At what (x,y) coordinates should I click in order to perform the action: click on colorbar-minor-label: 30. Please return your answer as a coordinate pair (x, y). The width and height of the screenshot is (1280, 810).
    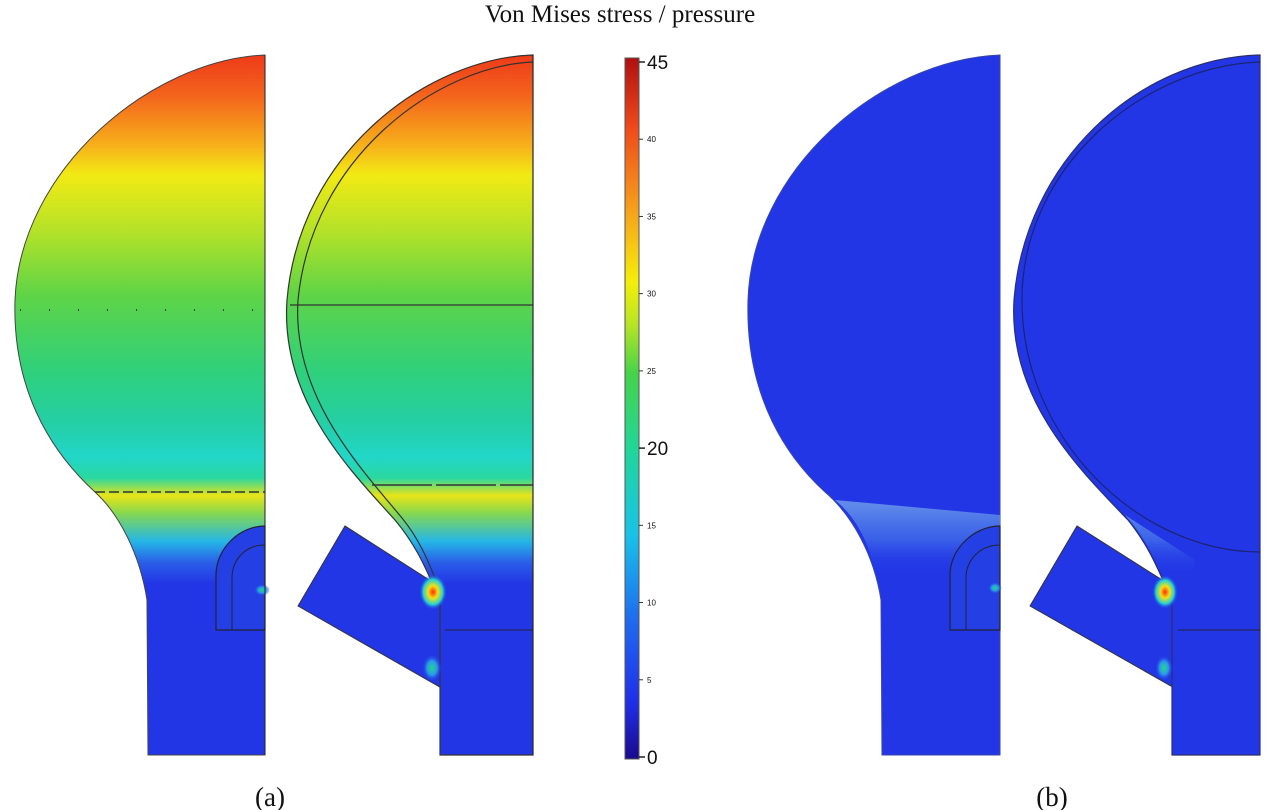
    Looking at the image, I should click on (651, 294).